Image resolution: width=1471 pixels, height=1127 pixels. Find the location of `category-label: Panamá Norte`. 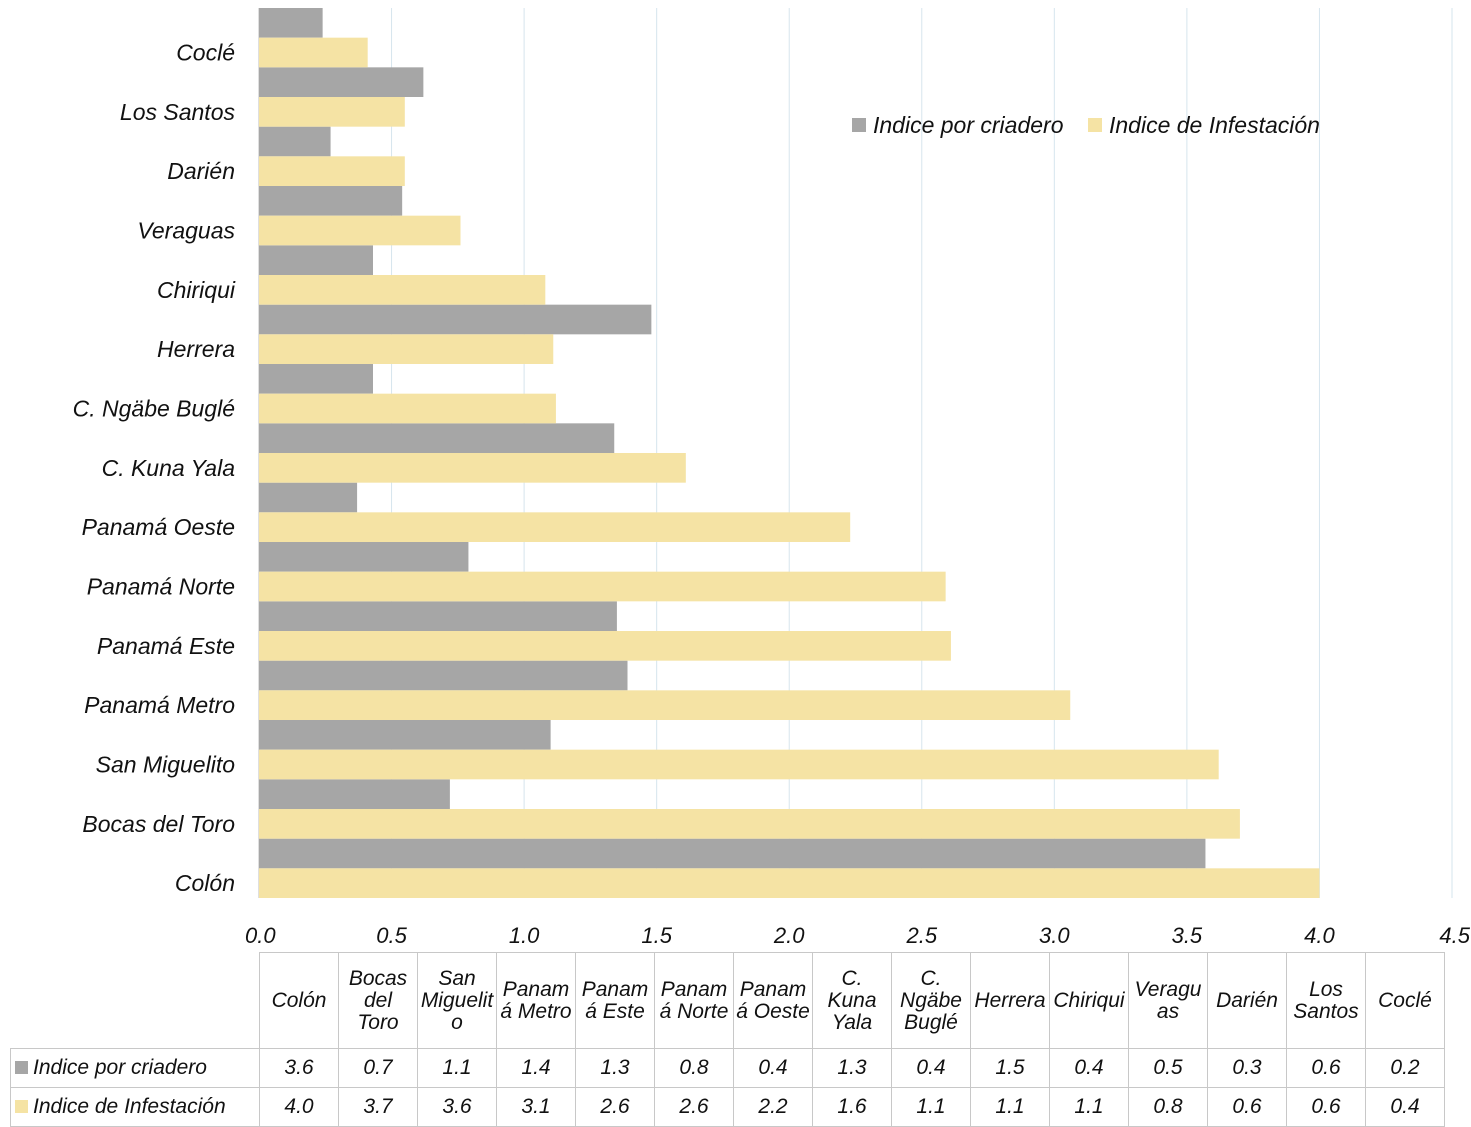

category-label: Panamá Norte is located at coordinates (161, 587).